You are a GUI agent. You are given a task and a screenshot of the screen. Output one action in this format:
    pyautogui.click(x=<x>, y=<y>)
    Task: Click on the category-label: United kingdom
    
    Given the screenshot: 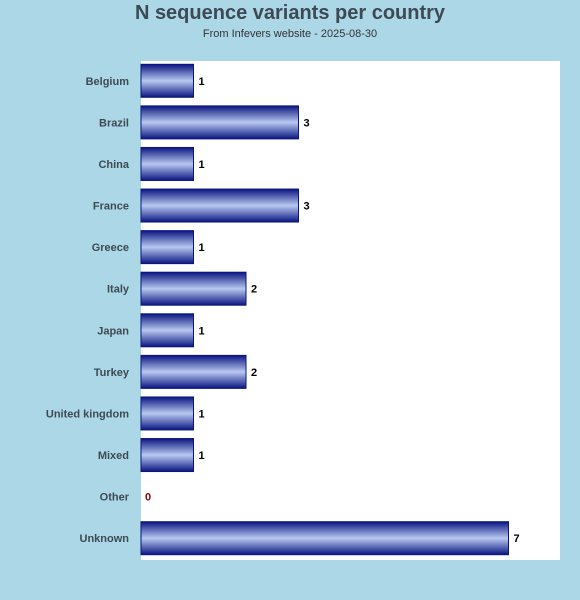 What is the action you would take?
    pyautogui.click(x=87, y=414)
    